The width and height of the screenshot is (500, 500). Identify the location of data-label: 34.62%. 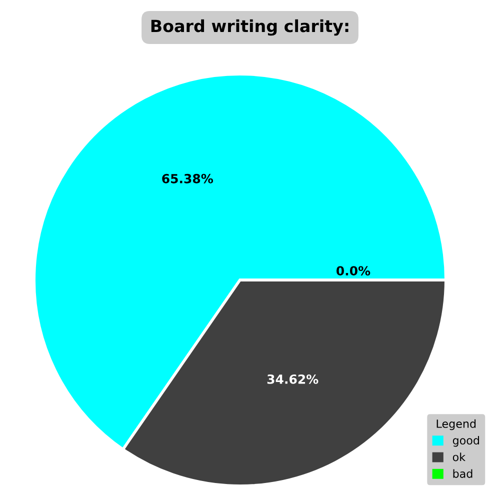
(292, 379).